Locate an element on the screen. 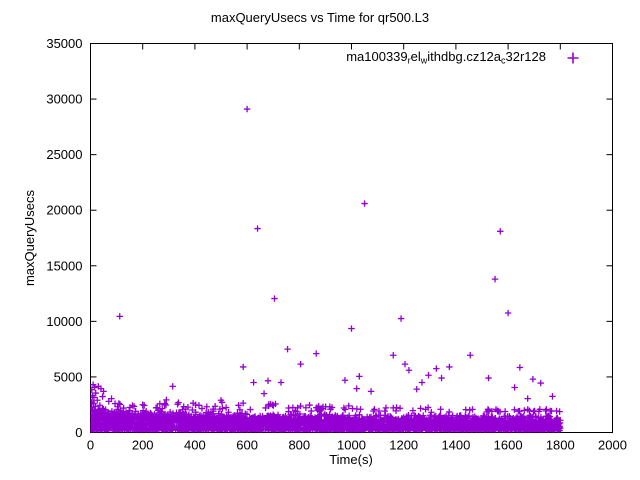  x-tick-label: 1000 is located at coordinates (351, 445).